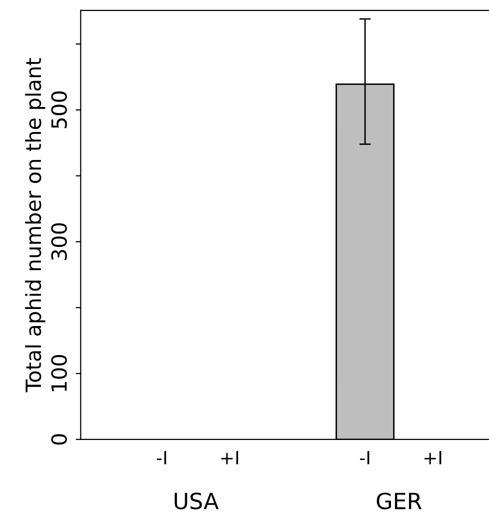 Image resolution: width=489 pixels, height=520 pixels. I want to click on y-tick-label: 500, so click(59, 109).